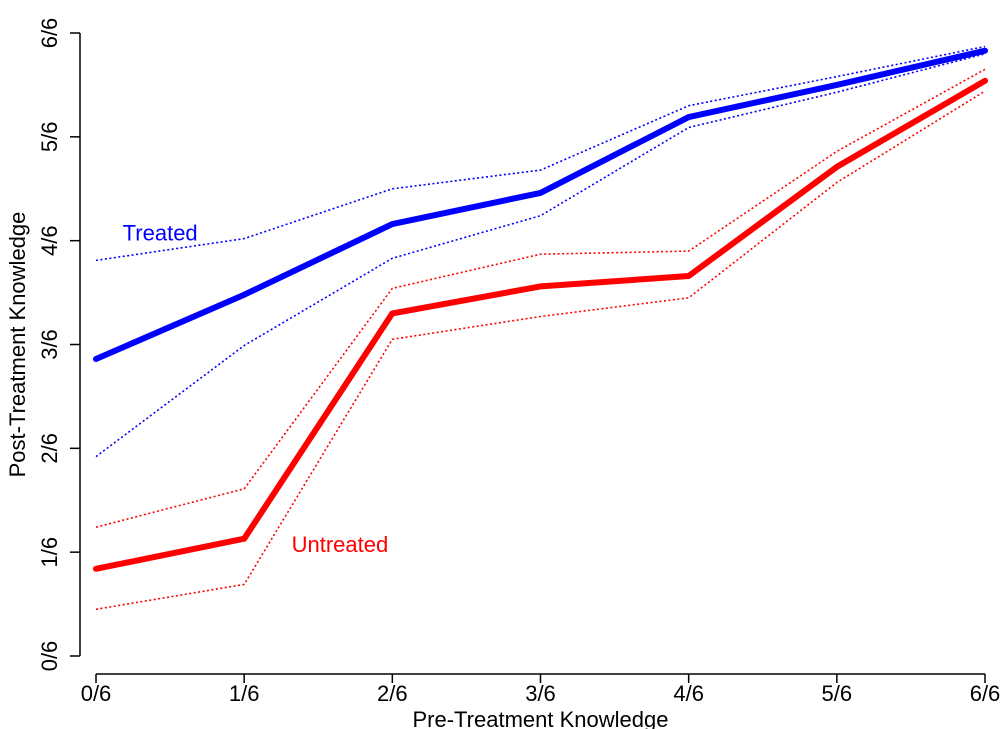 The image size is (1004, 729). I want to click on treated-annotation: Treated, so click(160, 233).